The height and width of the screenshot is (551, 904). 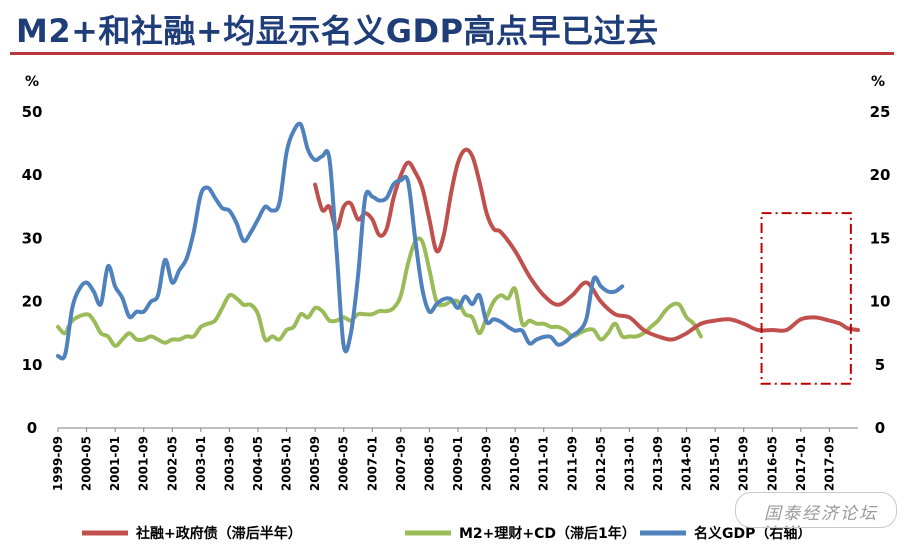 I want to click on x-tick-label: 2001-01, so click(x=115, y=463).